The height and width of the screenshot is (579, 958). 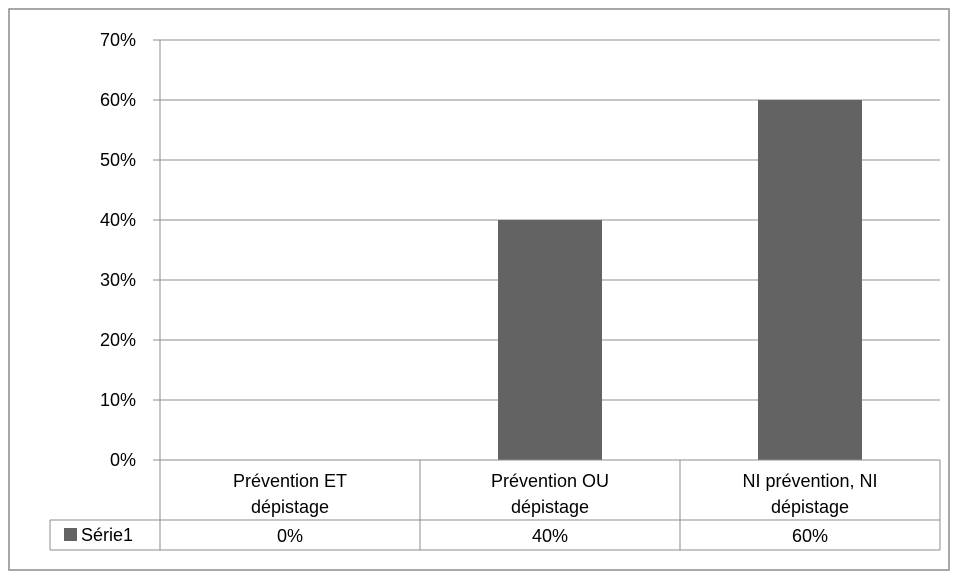 What do you see at coordinates (290, 494) in the screenshot?
I see `x-category-label: Prévention ET dépistage` at bounding box center [290, 494].